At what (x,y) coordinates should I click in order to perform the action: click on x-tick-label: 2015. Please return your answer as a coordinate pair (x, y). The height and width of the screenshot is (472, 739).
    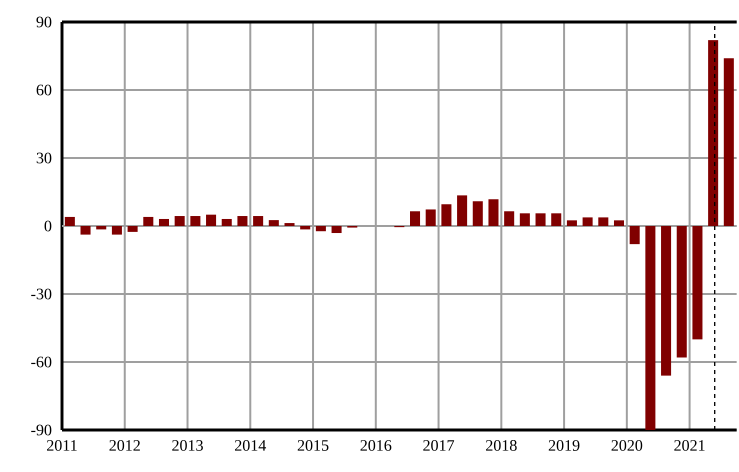
    Looking at the image, I should click on (313, 445).